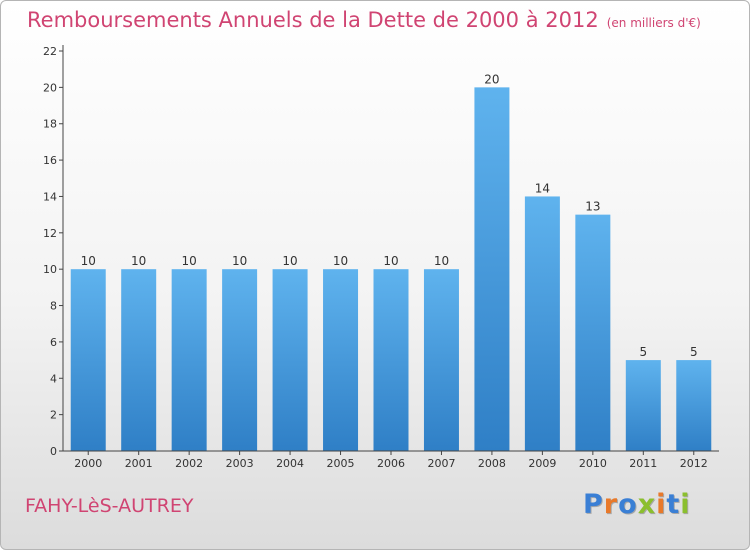 Image resolution: width=750 pixels, height=550 pixels. What do you see at coordinates (643, 463) in the screenshot?
I see `x-tick-label: 2011` at bounding box center [643, 463].